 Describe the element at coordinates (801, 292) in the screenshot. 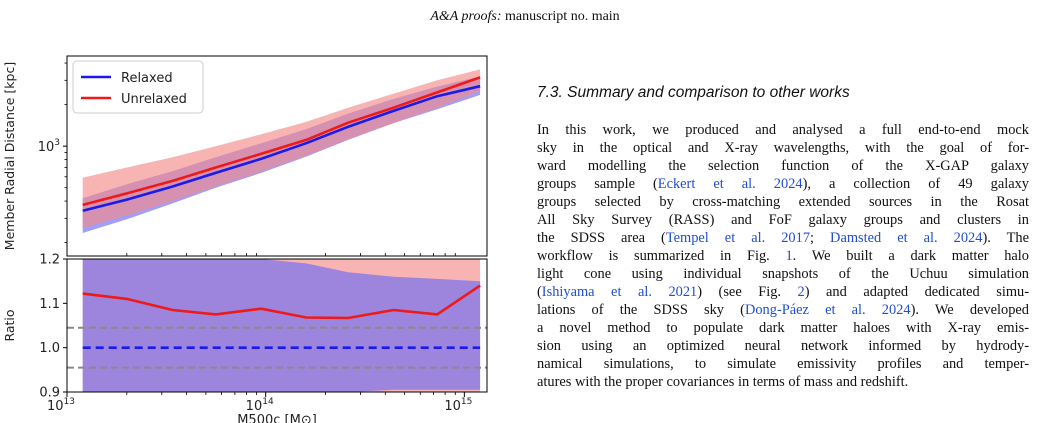

I see `citation-link: 2` at that location.